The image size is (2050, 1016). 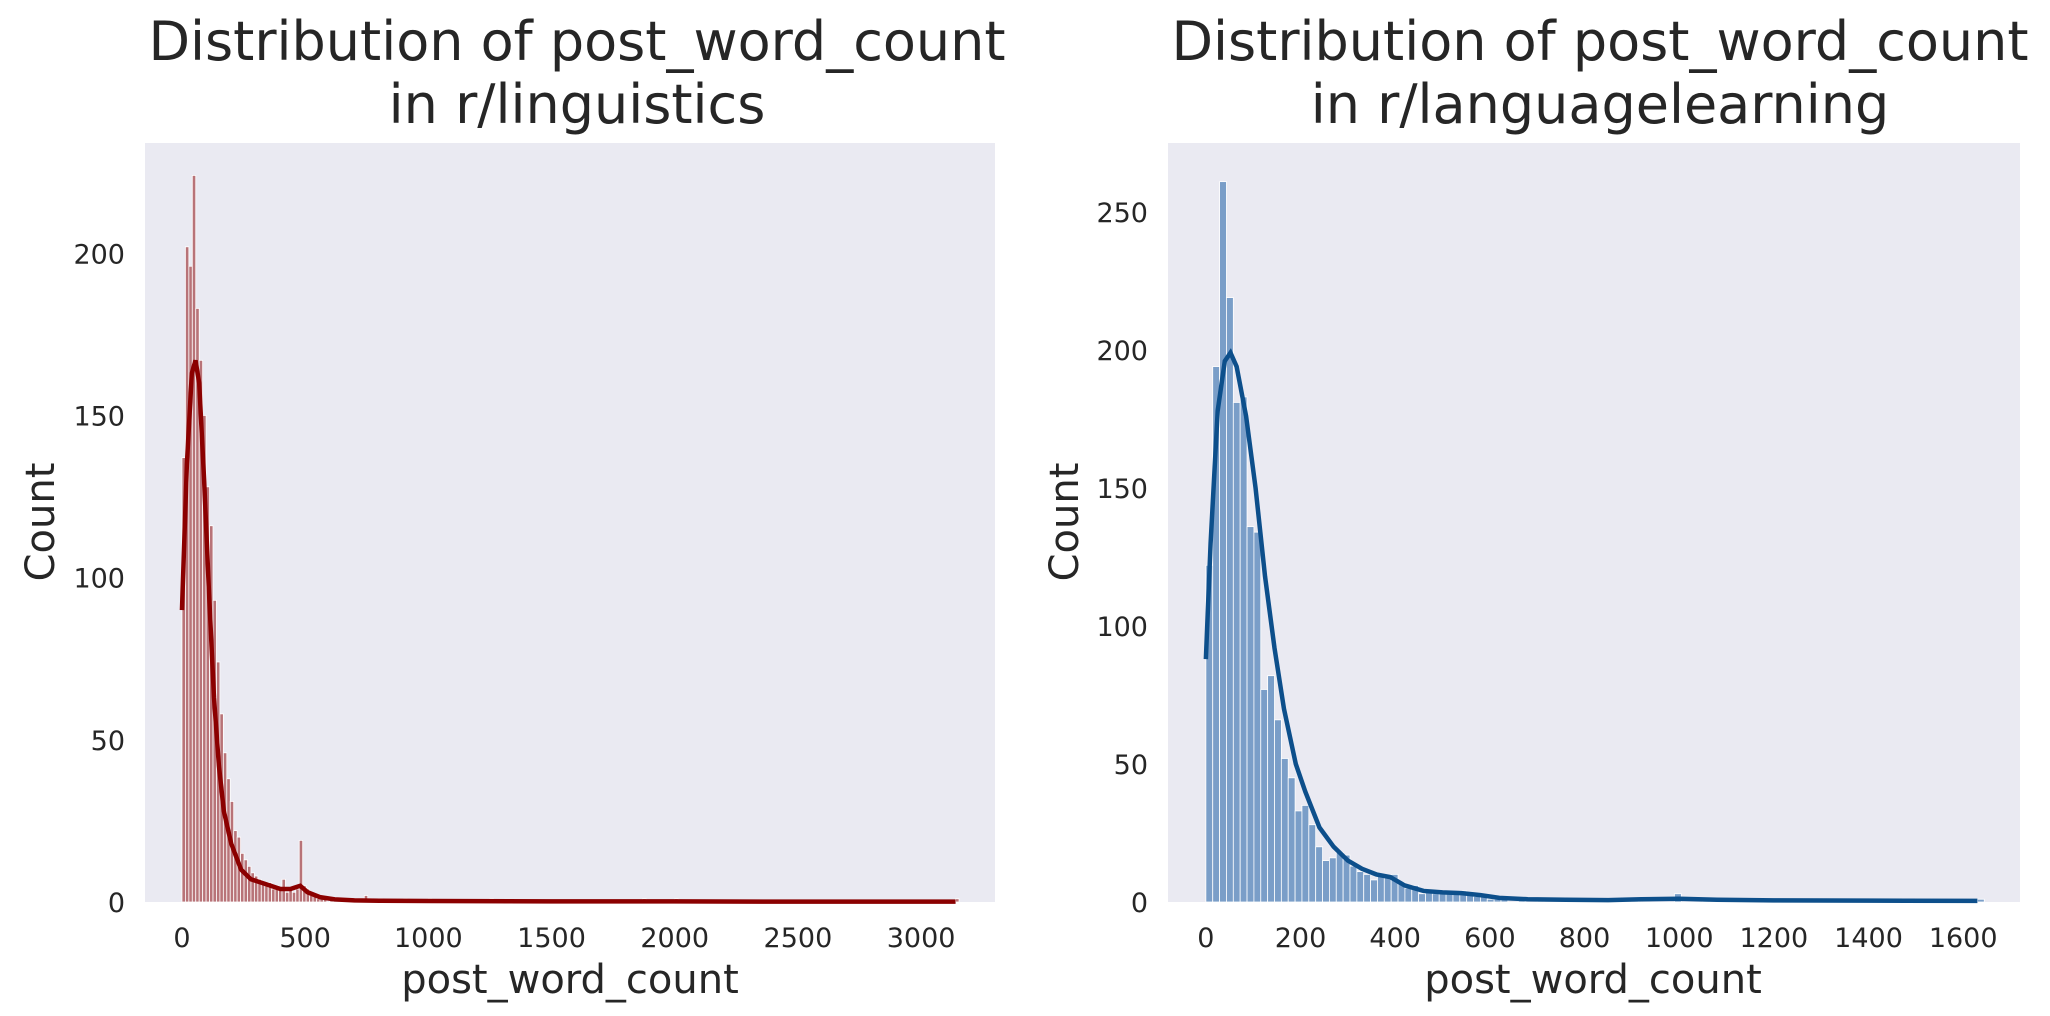 What do you see at coordinates (577, 104) in the screenshot?
I see `chart-title-line2: in r/linguistics` at bounding box center [577, 104].